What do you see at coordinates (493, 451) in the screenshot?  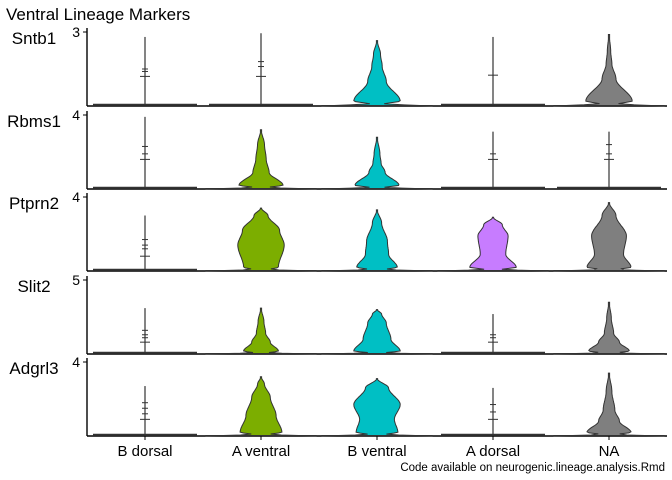 I see `x-tick-label-a-dorsal: A dorsal` at bounding box center [493, 451].